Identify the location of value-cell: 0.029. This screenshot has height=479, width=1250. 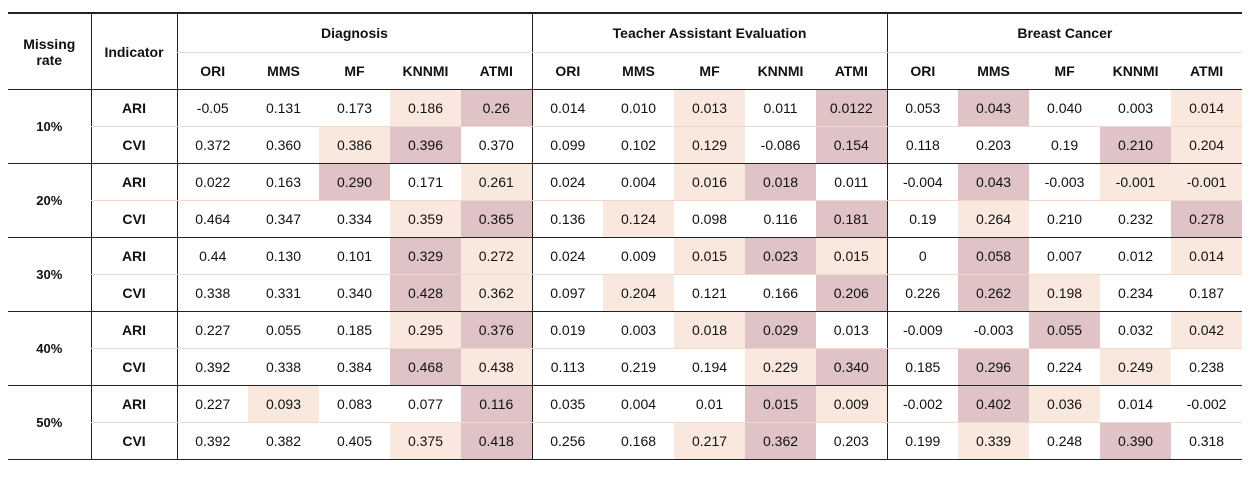
(781, 330).